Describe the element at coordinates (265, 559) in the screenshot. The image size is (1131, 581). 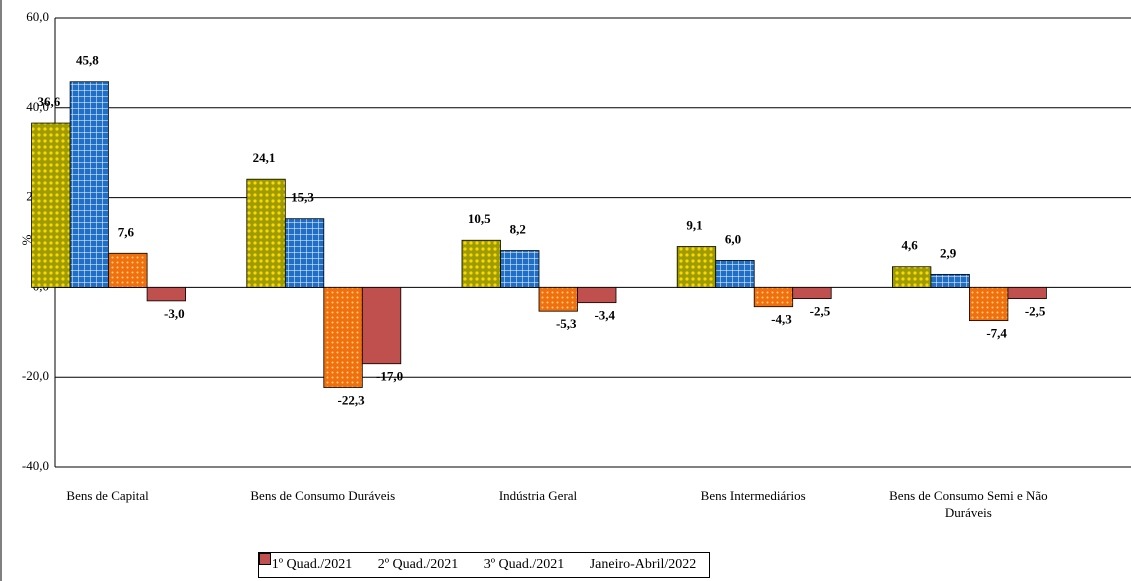
I see `legend-swatch` at that location.